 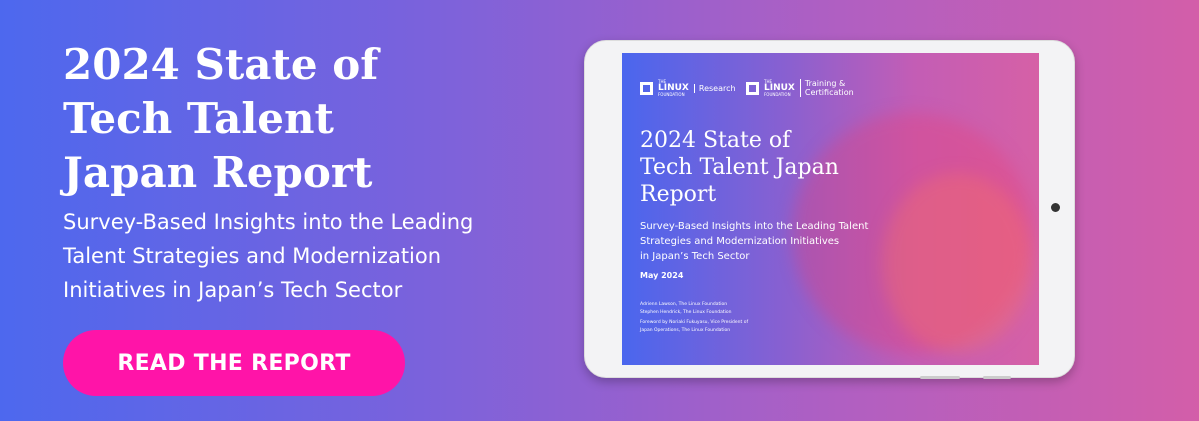 I want to click on cover-title-line: Report, so click(x=678, y=194).